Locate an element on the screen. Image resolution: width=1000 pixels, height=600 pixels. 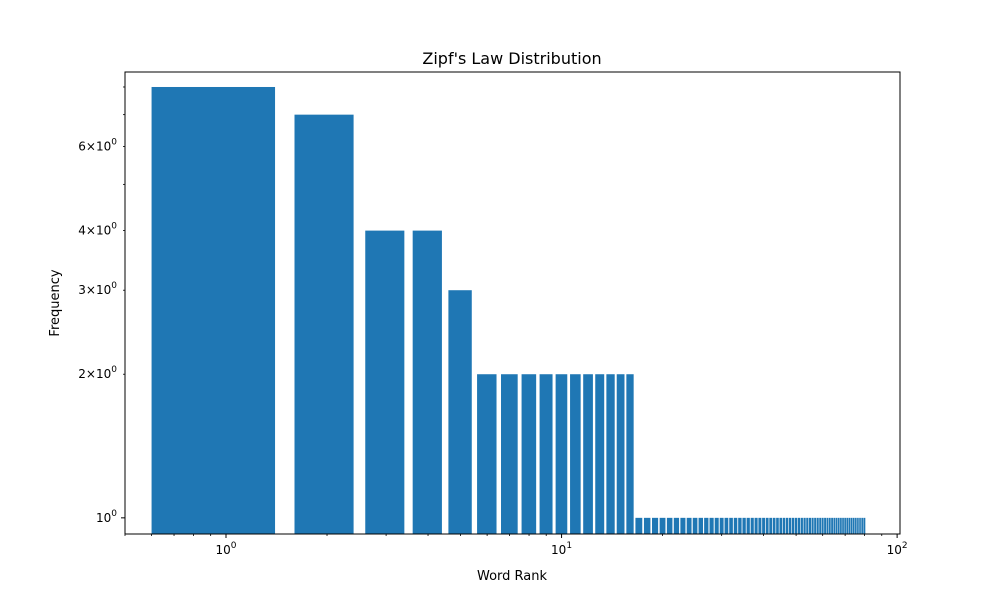
x-axis-label: Word Rank is located at coordinates (512, 576).